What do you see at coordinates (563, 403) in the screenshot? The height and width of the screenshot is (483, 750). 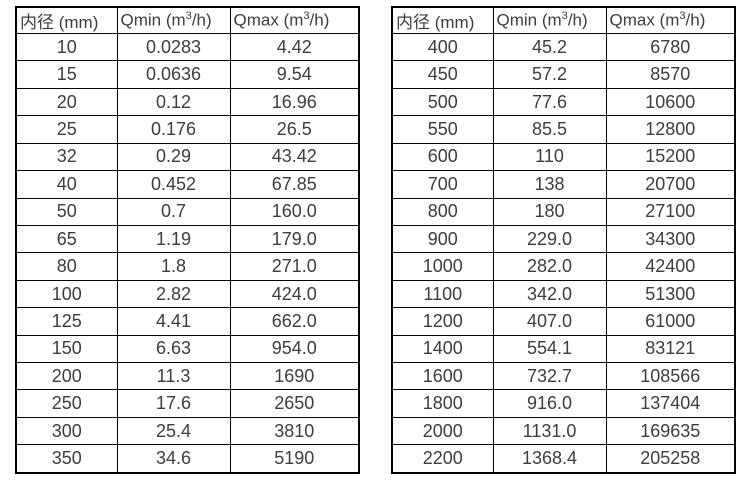 I see `table-row: 1800 916.0 137404` at bounding box center [563, 403].